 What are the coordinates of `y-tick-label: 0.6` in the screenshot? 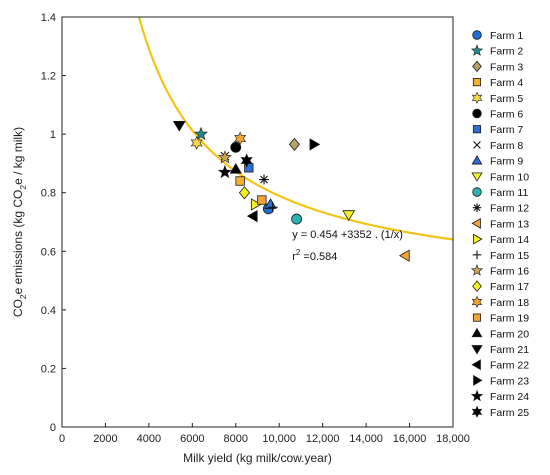 It's located at (48, 252).